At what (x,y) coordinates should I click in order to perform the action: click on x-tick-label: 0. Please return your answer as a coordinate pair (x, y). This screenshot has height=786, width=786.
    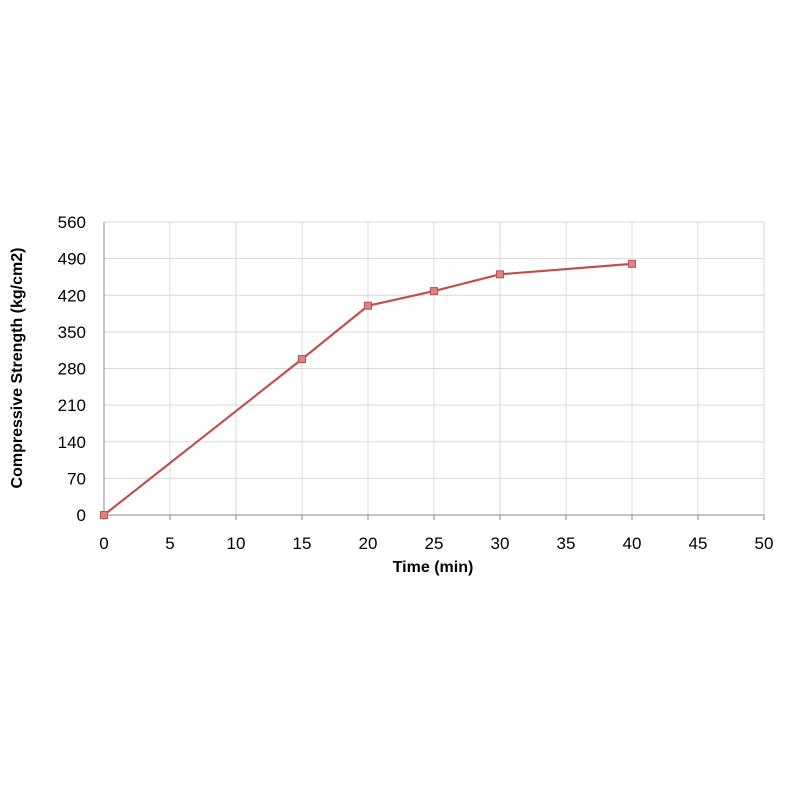
    Looking at the image, I should click on (103, 543).